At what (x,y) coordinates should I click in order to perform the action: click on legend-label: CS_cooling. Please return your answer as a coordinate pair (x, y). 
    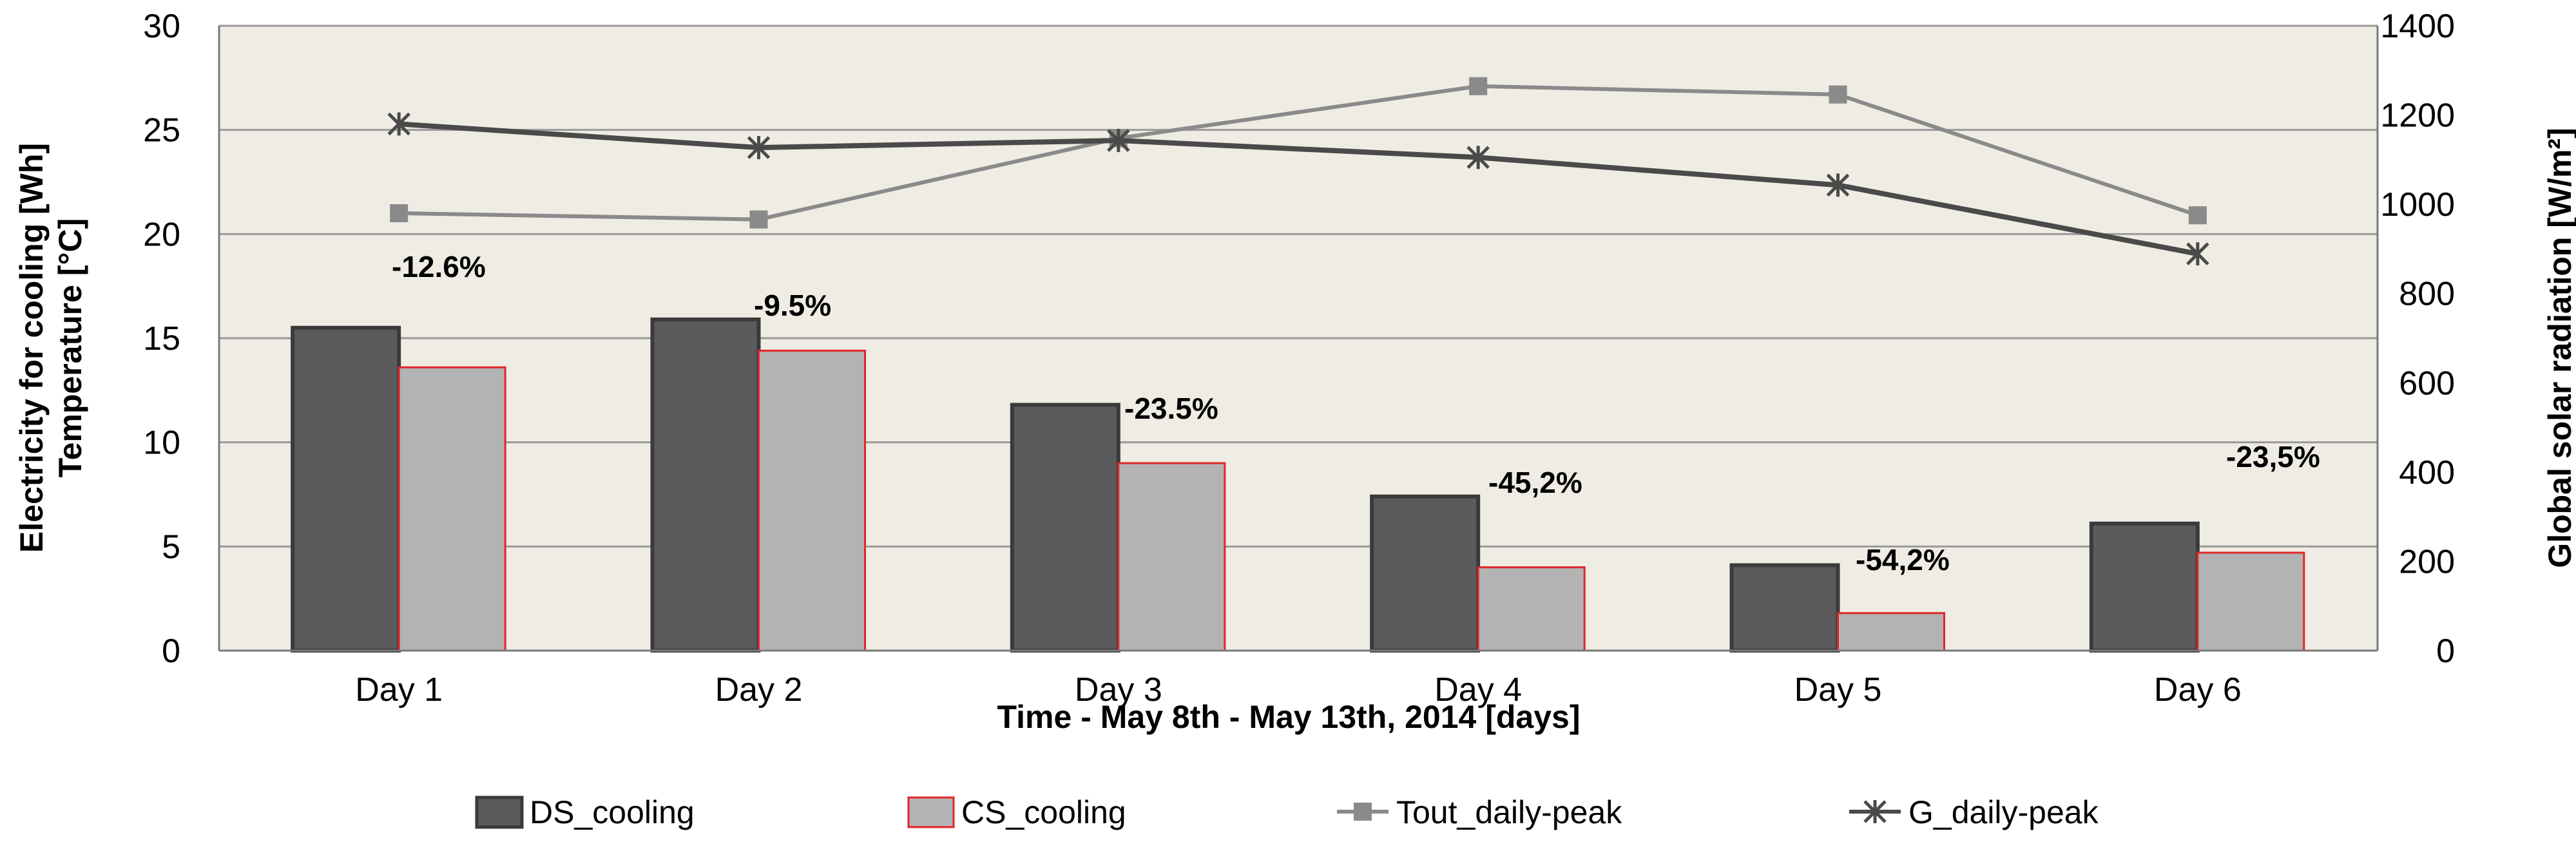
    Looking at the image, I should click on (1043, 812).